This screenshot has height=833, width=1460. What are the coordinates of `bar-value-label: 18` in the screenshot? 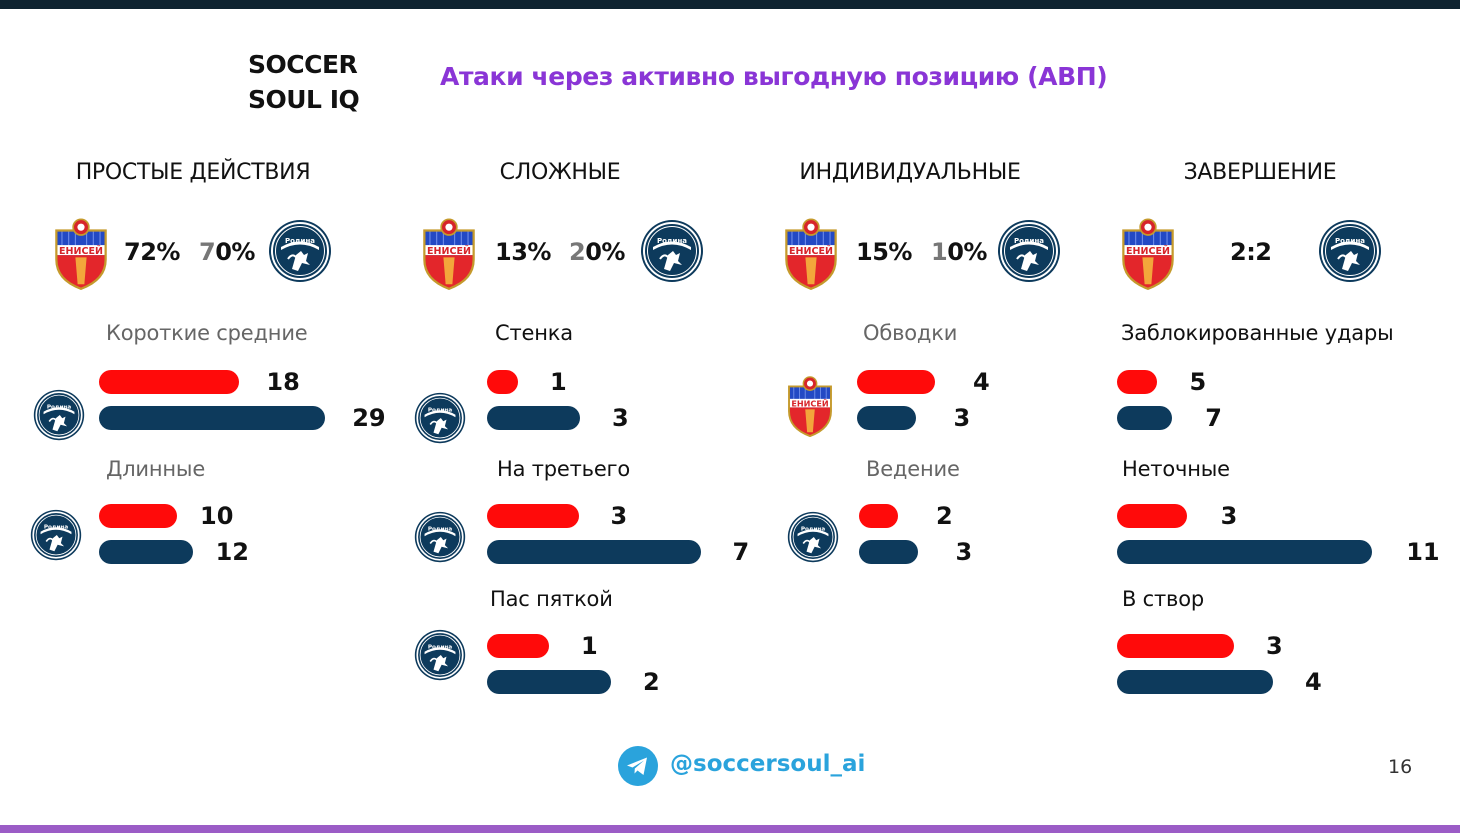 It's located at (283, 382).